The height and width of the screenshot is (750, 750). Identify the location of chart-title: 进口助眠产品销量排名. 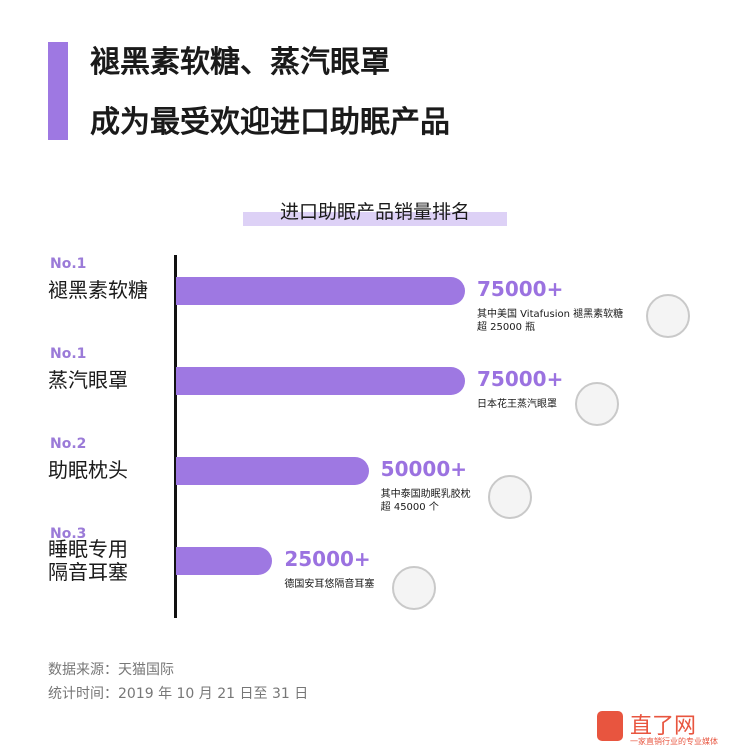
(374, 212).